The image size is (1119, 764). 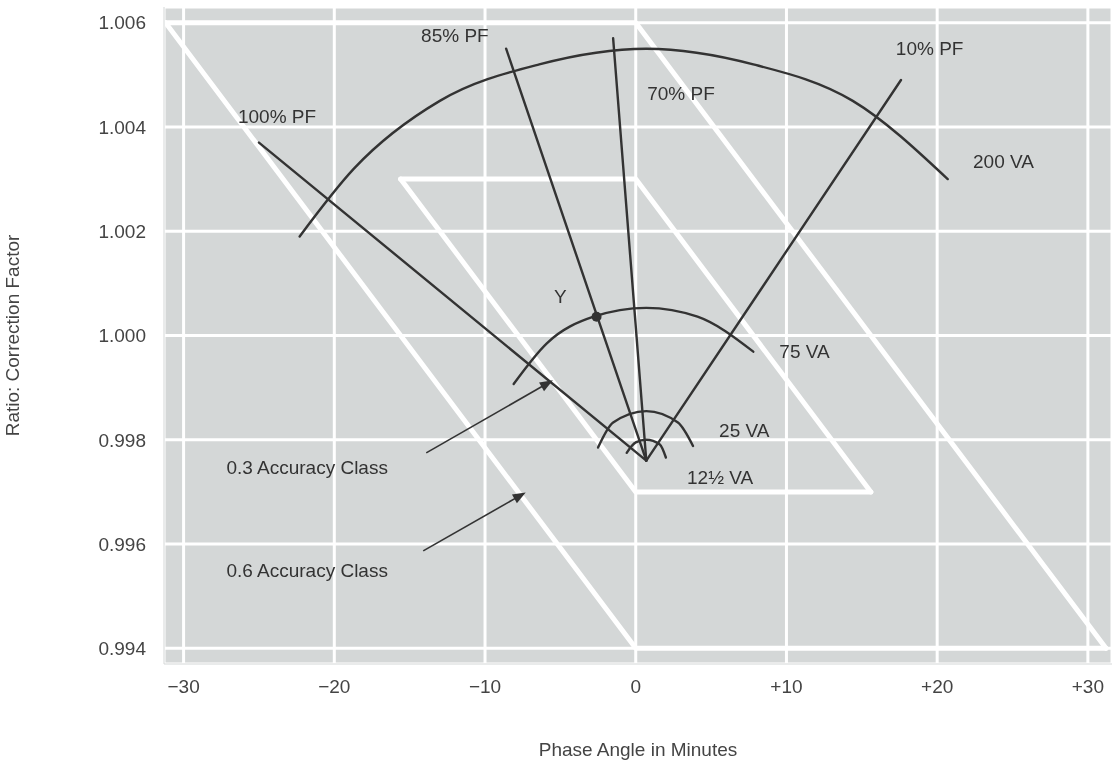 I want to click on y-tick-label: 1.000, so click(x=122, y=336).